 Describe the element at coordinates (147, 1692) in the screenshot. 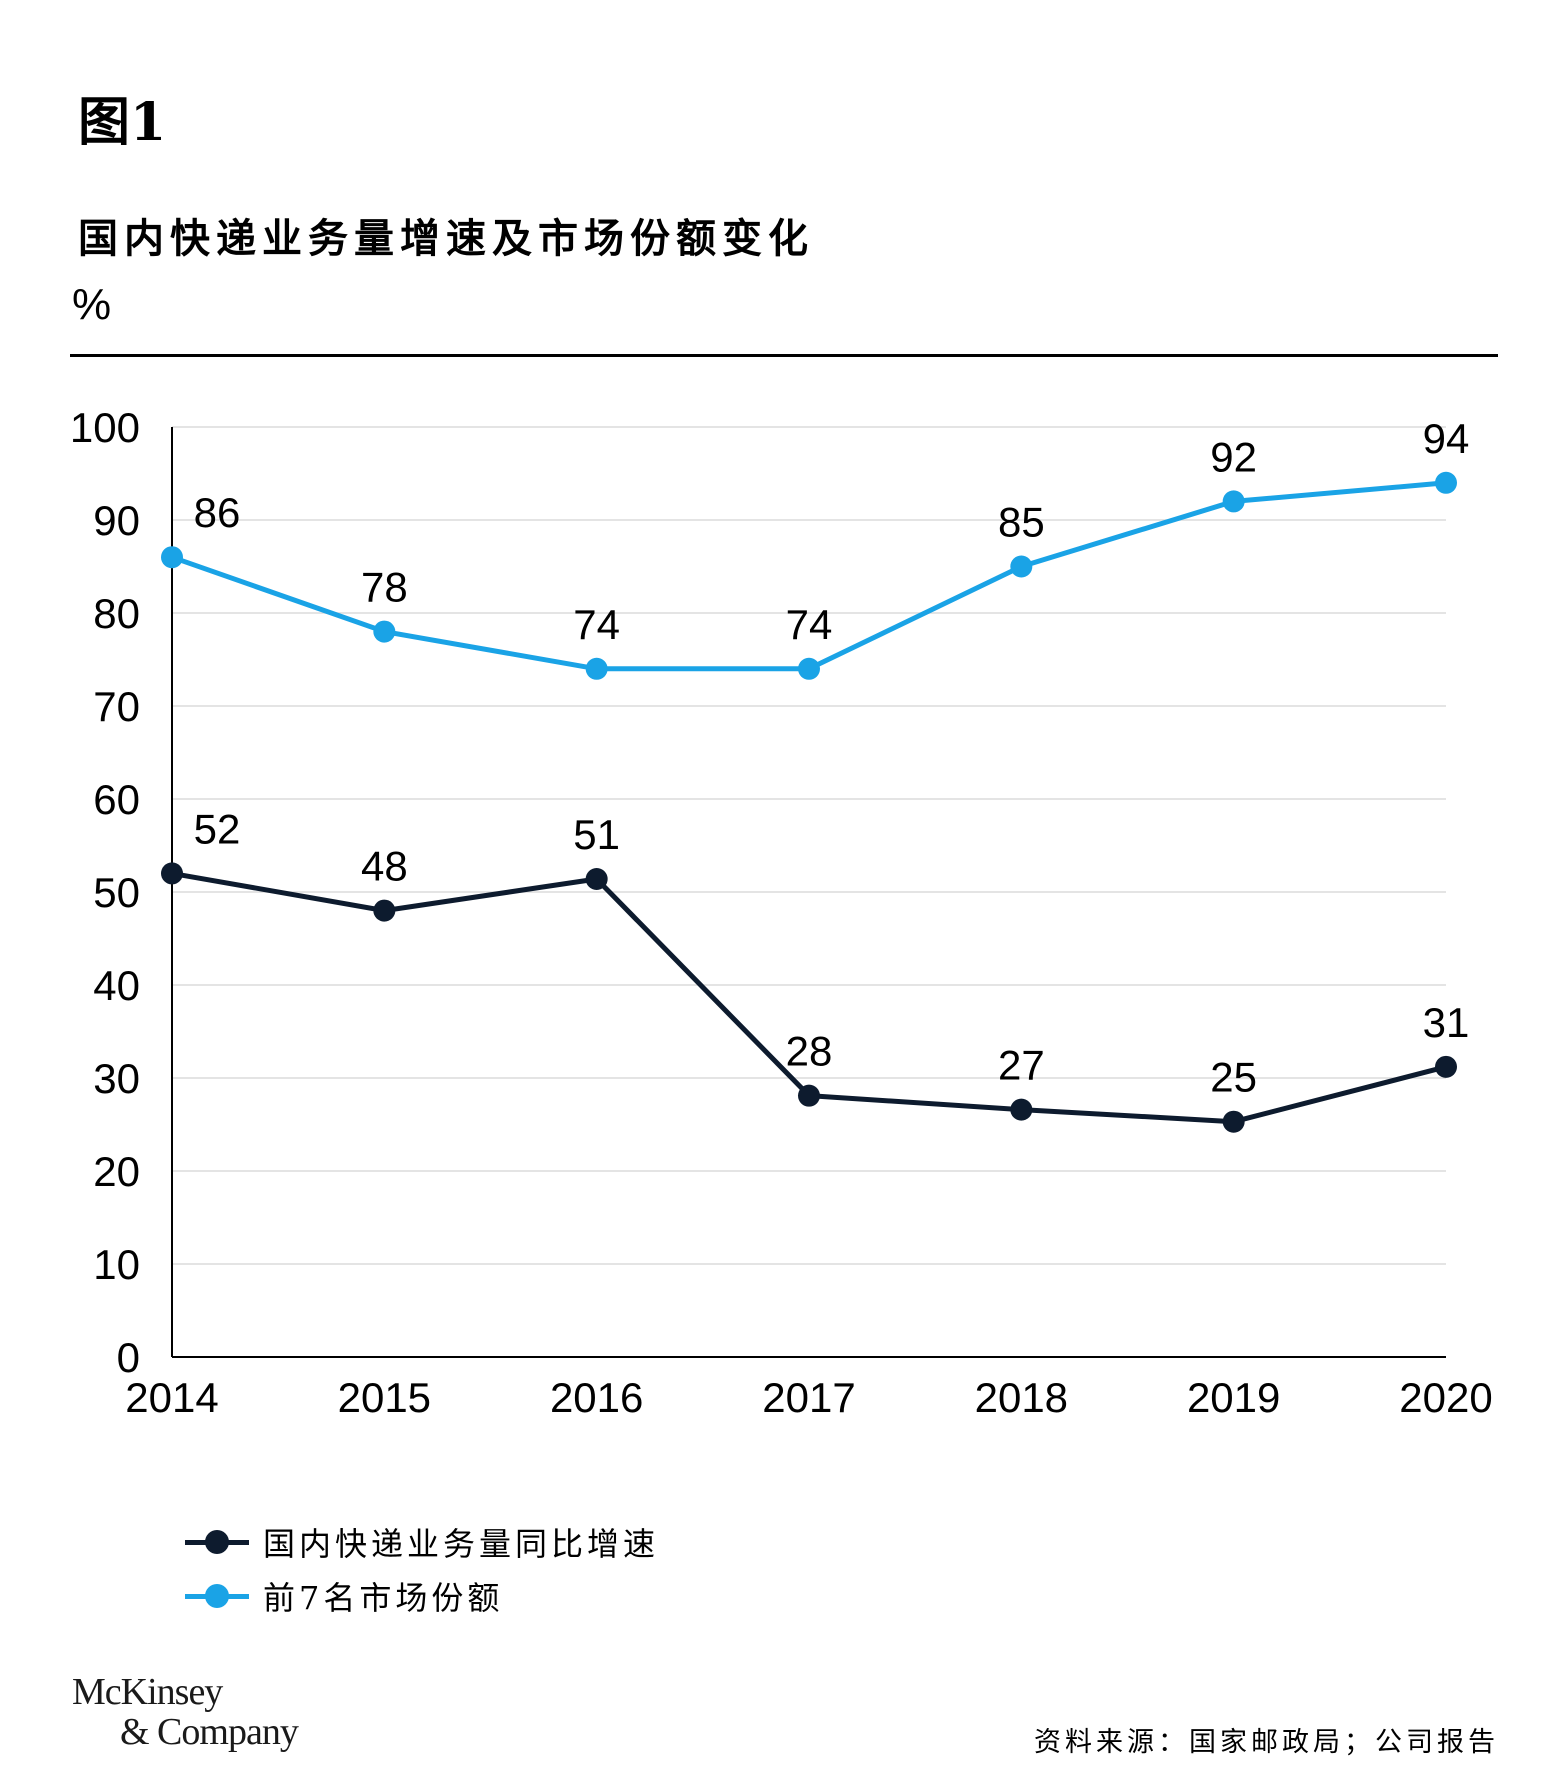

I see `logo-line-1: McKinsey` at that location.